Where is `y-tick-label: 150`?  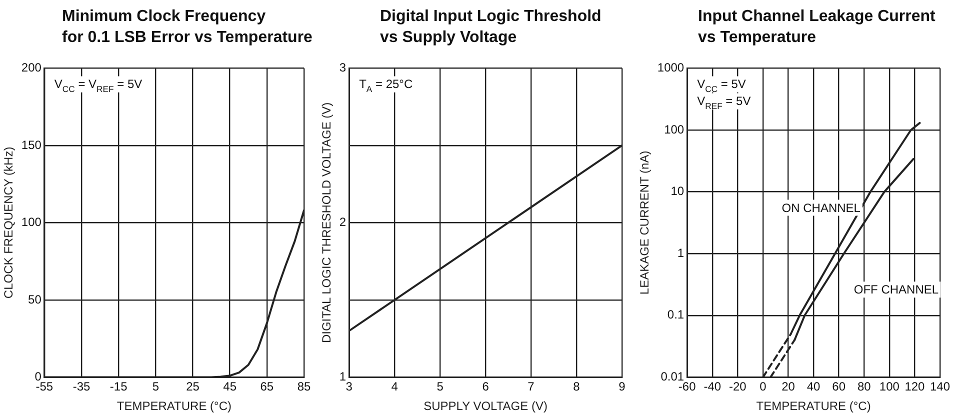 y-tick-label: 150 is located at coordinates (31, 145).